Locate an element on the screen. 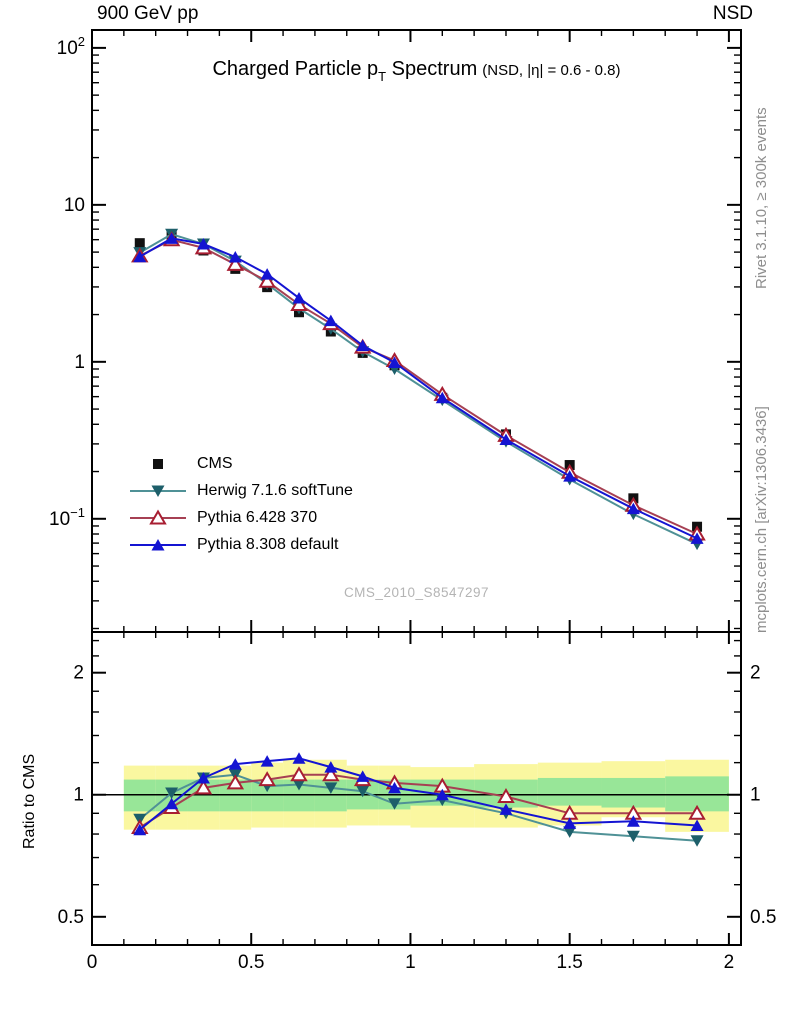 This screenshot has height=1024, width=786. pythia8-marker-icon is located at coordinates (158, 544).